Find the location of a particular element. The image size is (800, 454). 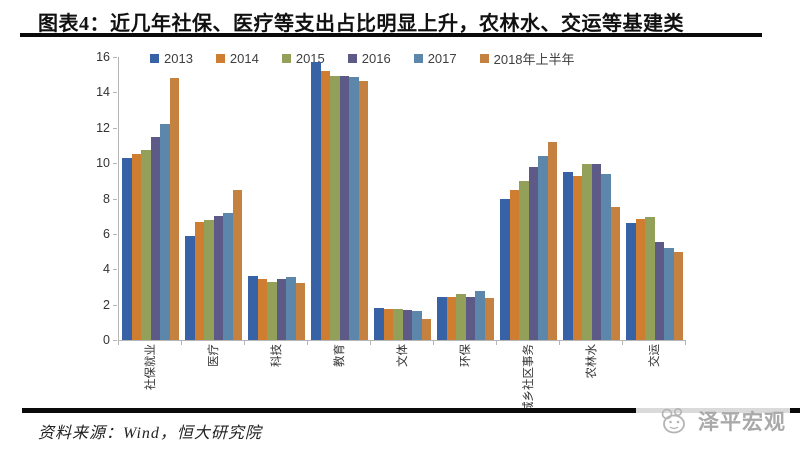

legend-item: 2014 is located at coordinates (237, 58).